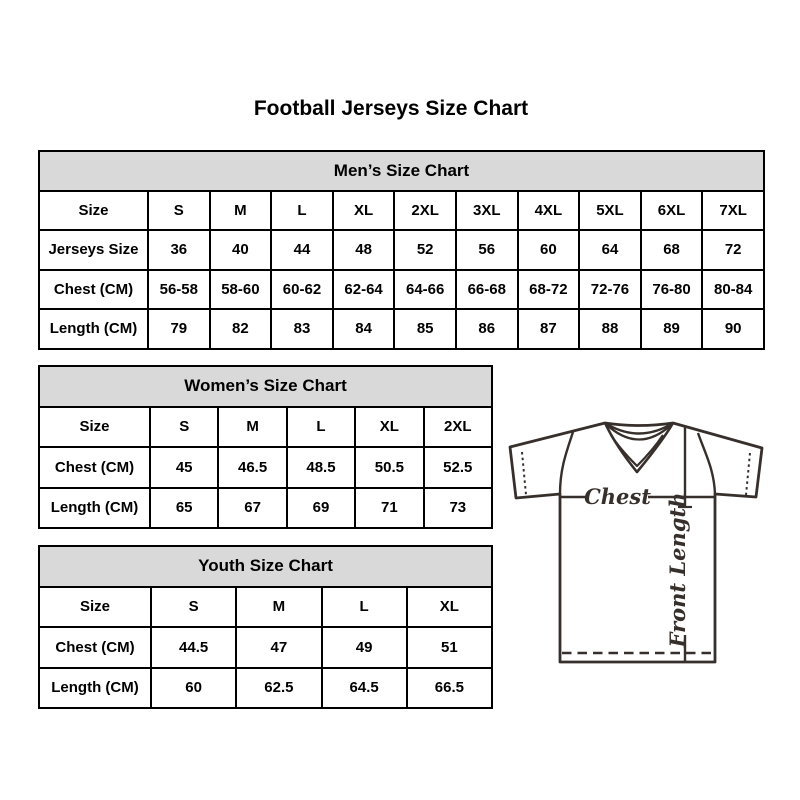 This screenshot has width=800, height=800. I want to click on table-row: Chest (CM) 45 46.5 48.5 50.5 52.5, so click(266, 467).